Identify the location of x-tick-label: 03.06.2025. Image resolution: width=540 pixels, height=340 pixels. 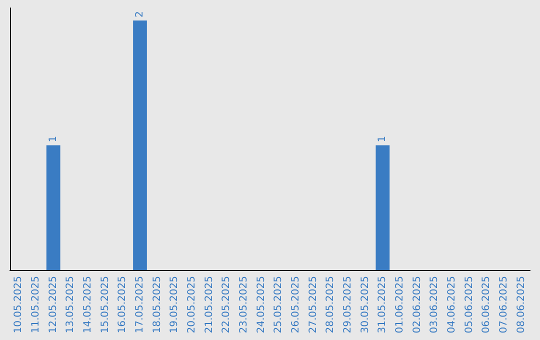
(434, 305).